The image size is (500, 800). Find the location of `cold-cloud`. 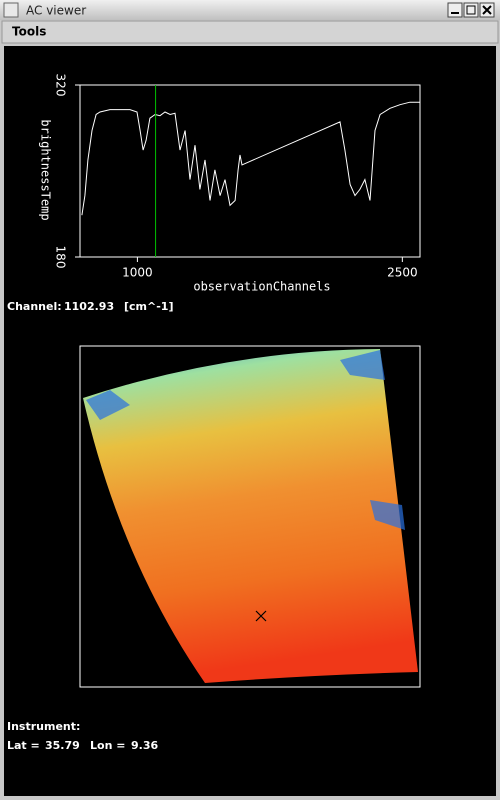

cold-cloud is located at coordinates (245, 440).